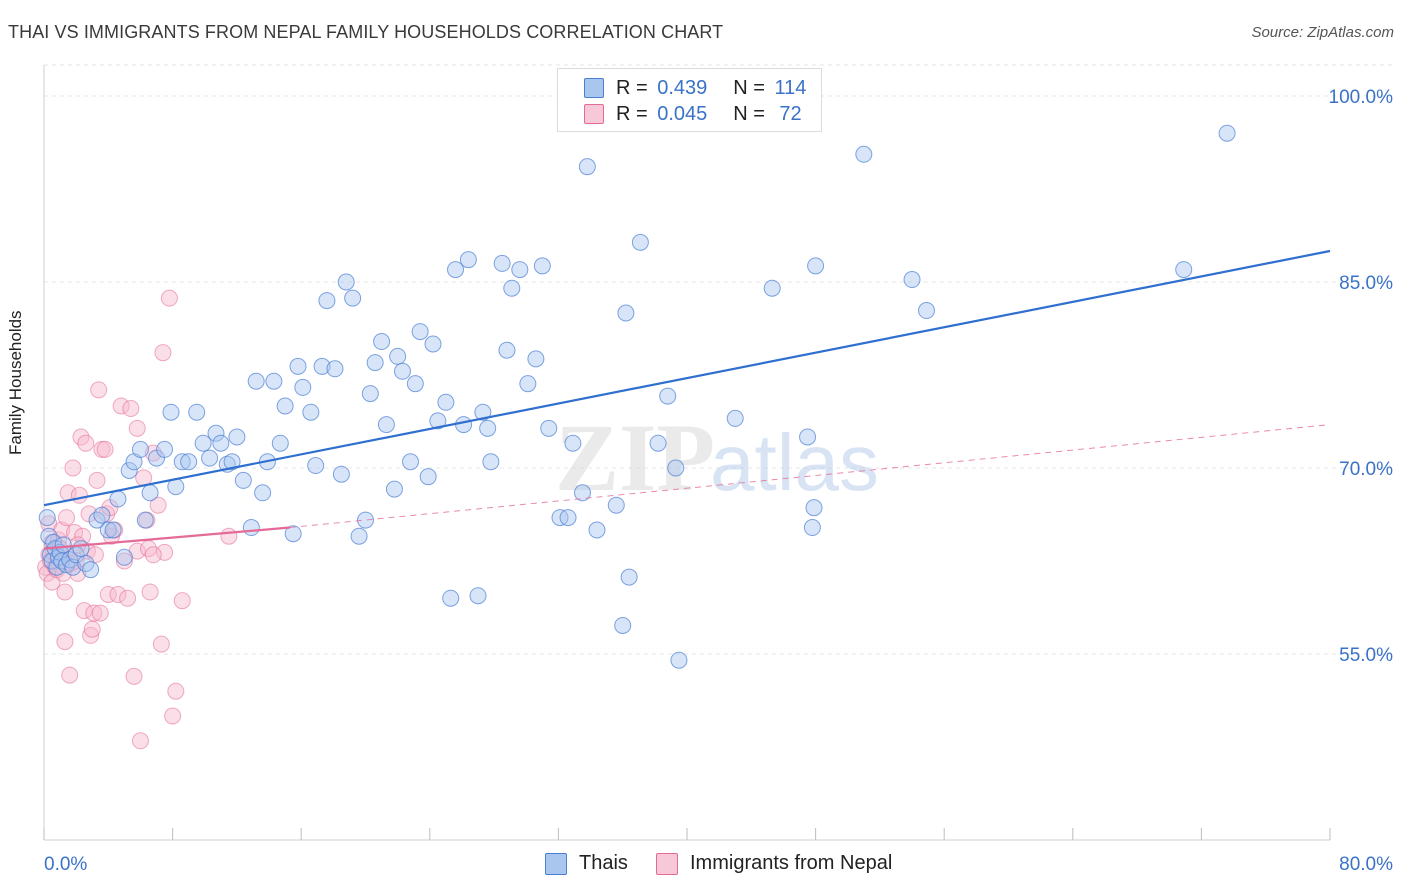 This screenshot has height=892, width=1406. Describe the element at coordinates (689, 100) in the screenshot. I see `stats-legend: R = 0.439 N = 114 R = 0.045 N = 72` at that location.